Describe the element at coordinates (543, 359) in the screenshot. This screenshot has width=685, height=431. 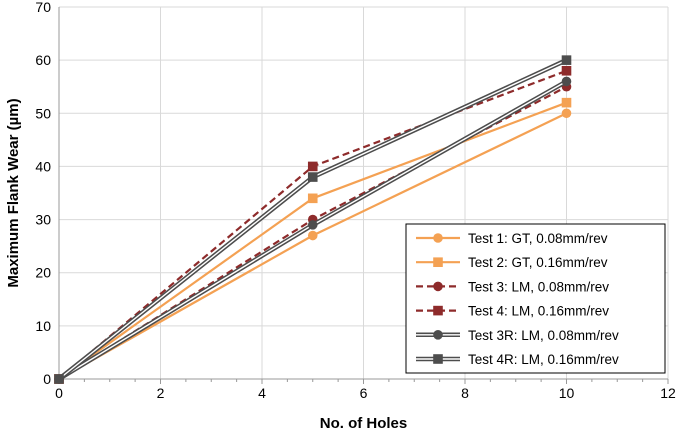
I see `legend-label: Test 4R: LM, 0.16mm/rev` at that location.